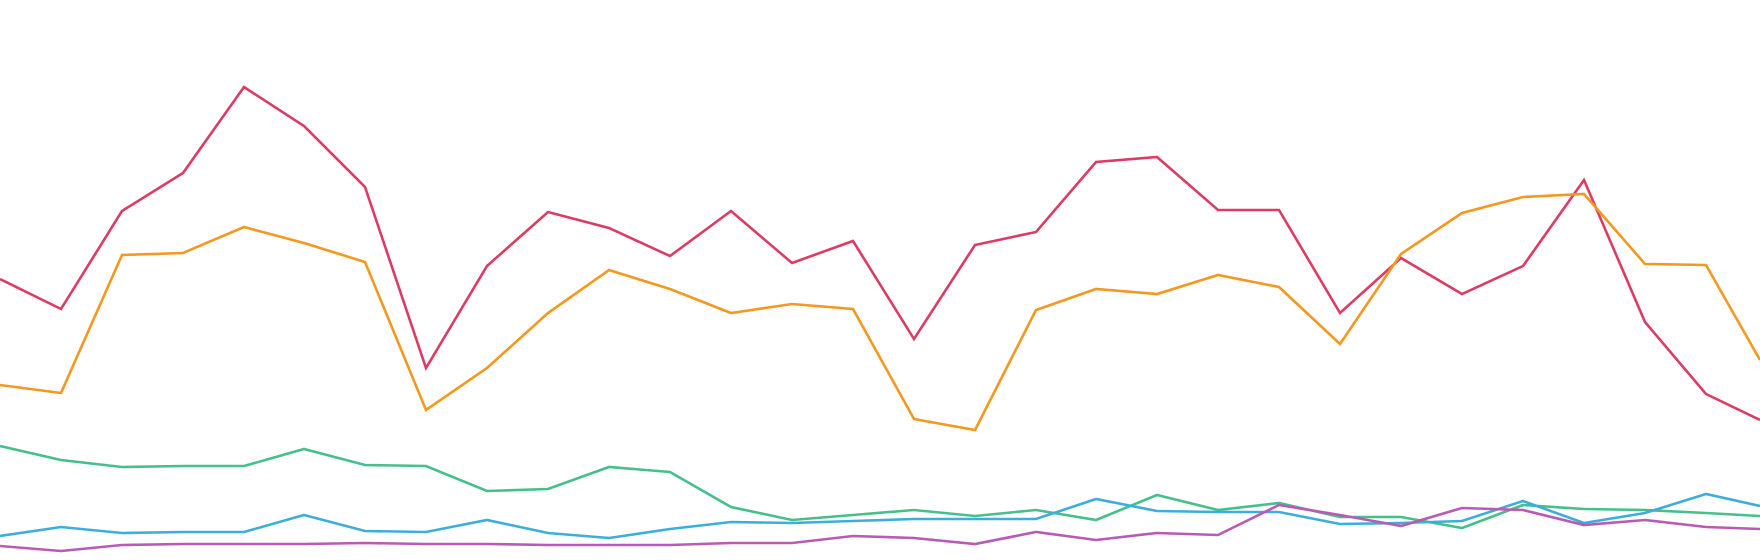  I want to click on series-5-line, so click(880, 528).